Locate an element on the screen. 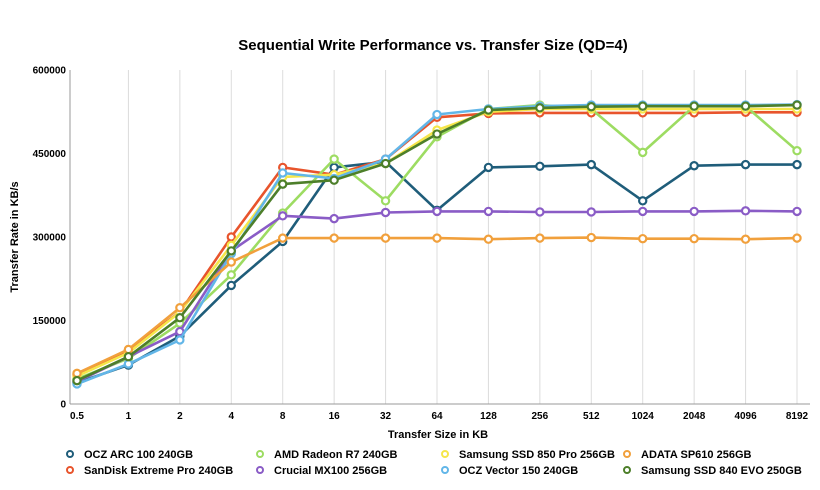 This screenshot has width=820, height=490. y-tick-labels: 0 150000 300000 450000 600000 is located at coordinates (50, 238).